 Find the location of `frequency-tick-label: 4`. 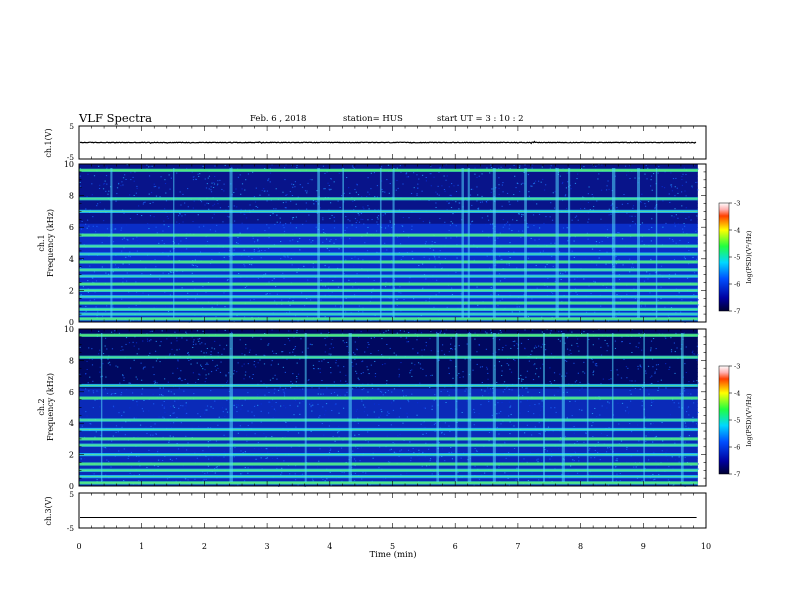

frequency-tick-label: 4 is located at coordinates (71, 259).